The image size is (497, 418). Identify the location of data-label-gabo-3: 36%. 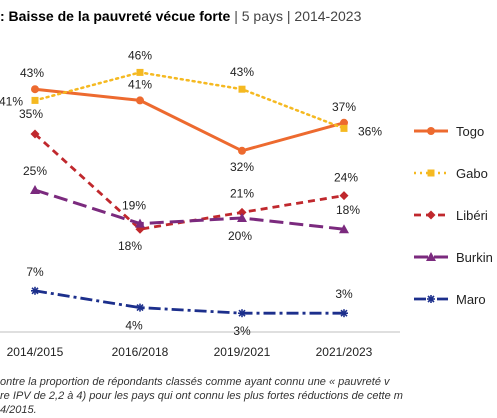
(370, 131).